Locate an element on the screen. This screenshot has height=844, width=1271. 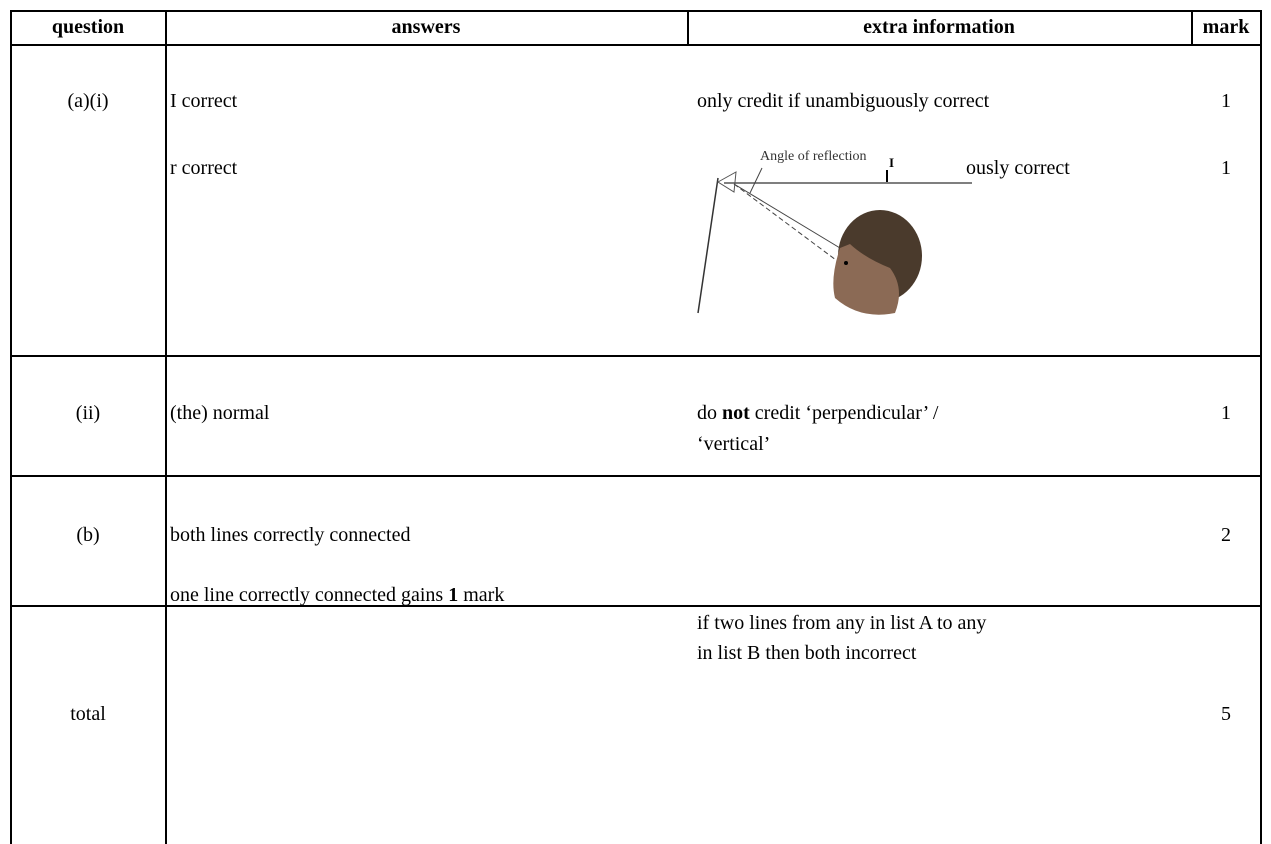
question: total is located at coordinates (88, 714).